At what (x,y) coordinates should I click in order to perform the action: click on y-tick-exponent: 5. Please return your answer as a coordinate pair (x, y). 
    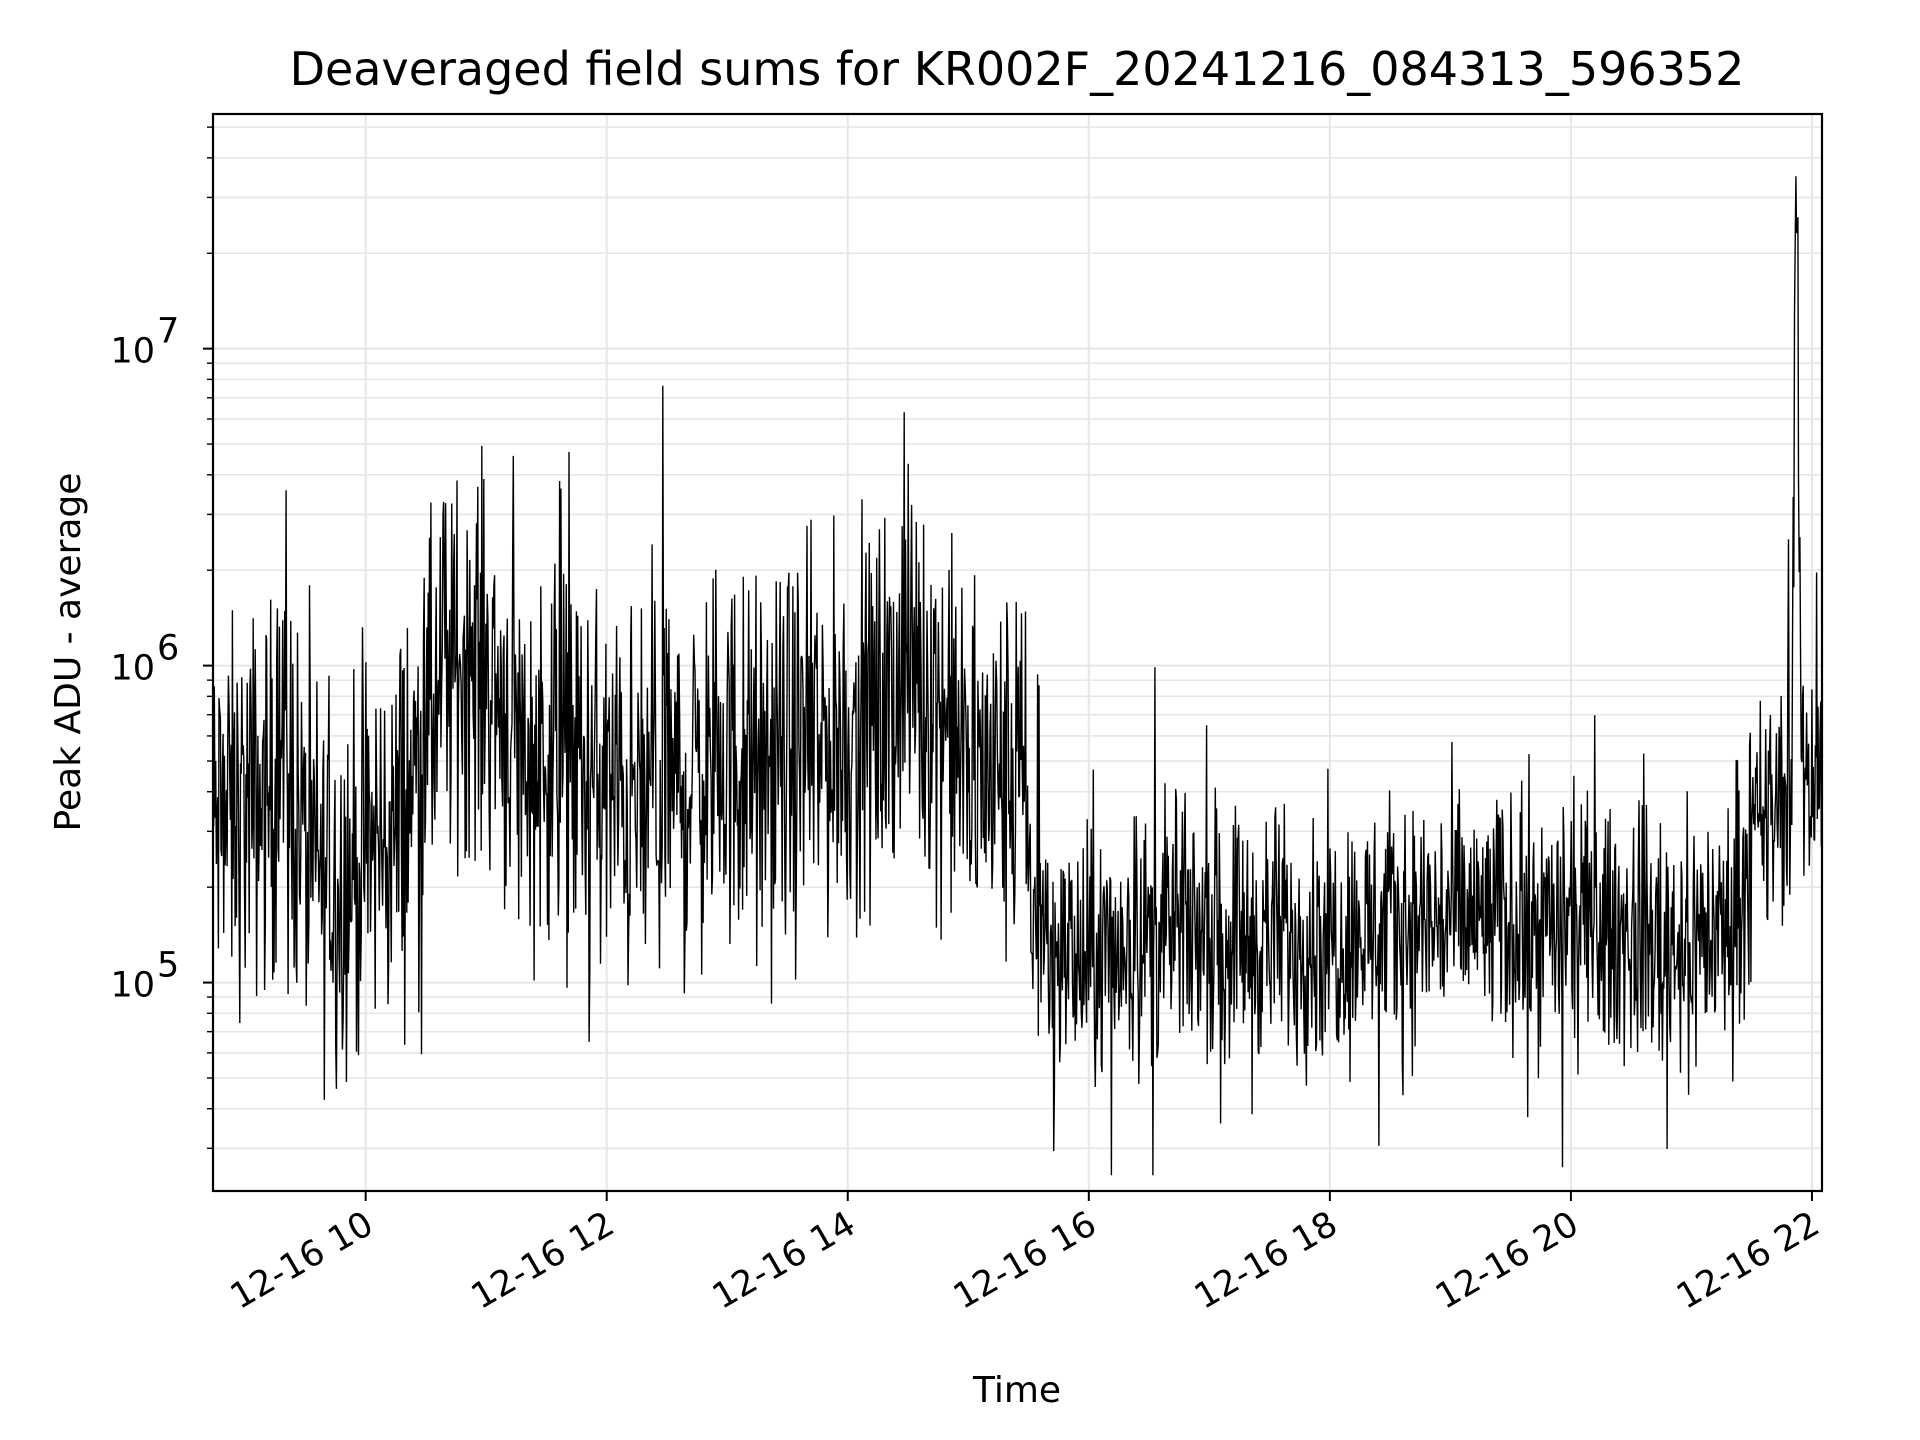
    Looking at the image, I should click on (168, 966).